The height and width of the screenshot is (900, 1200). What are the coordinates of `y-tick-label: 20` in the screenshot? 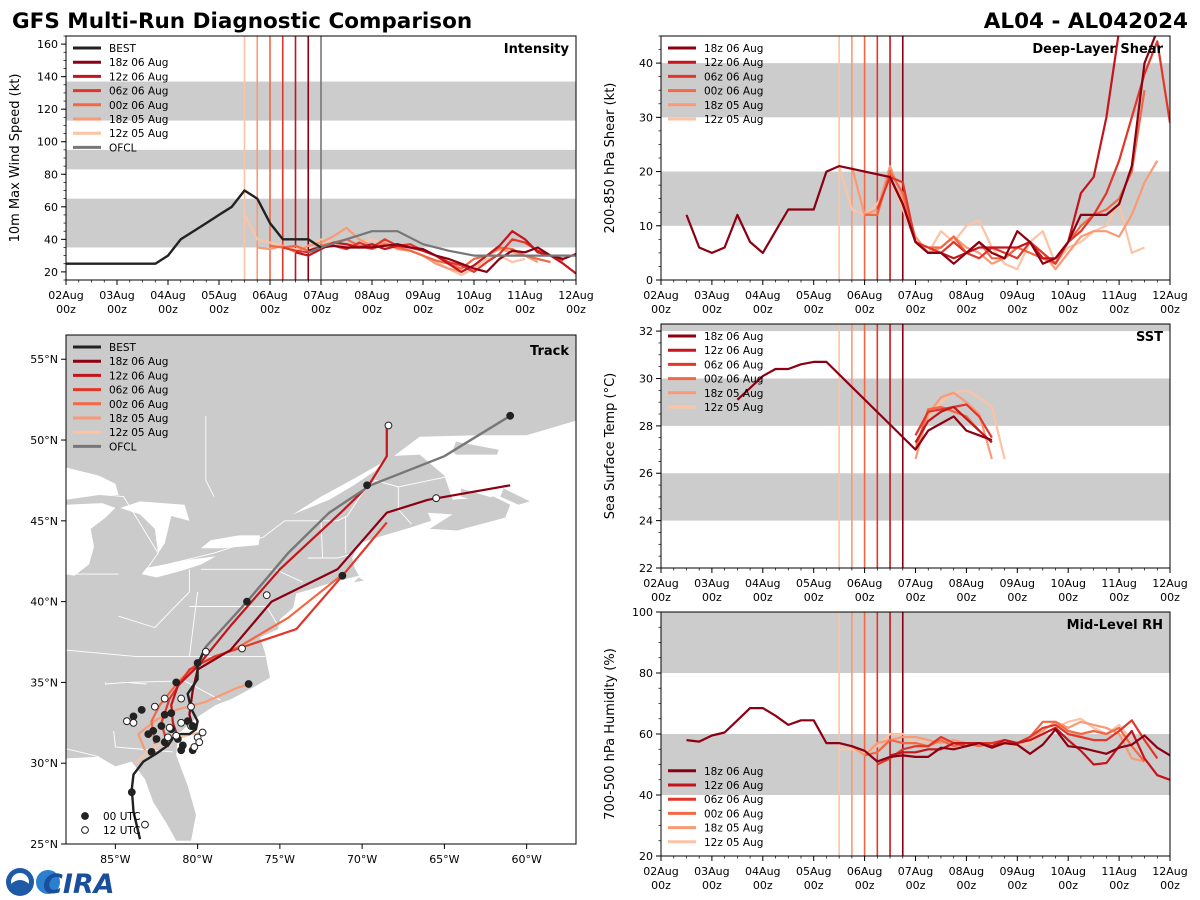 It's located at (646, 172).